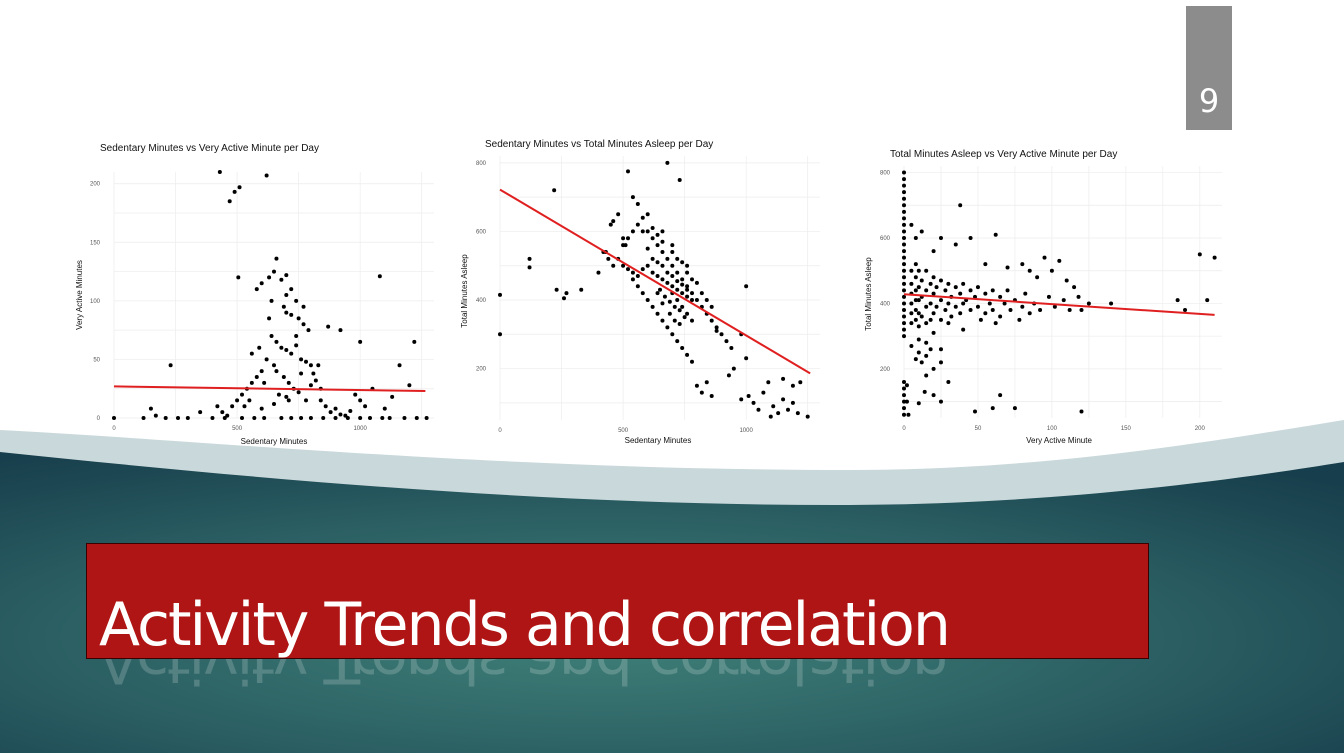 The width and height of the screenshot is (1344, 753). I want to click on x-tick-label: 150, so click(1126, 429).